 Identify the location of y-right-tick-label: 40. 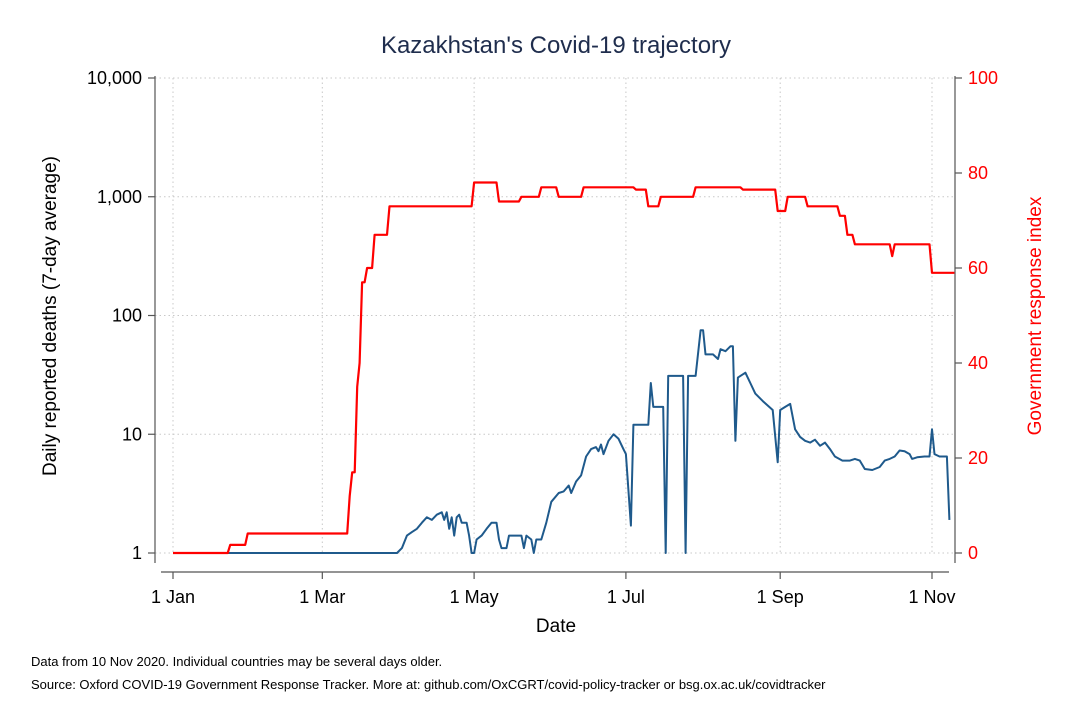
(978, 363).